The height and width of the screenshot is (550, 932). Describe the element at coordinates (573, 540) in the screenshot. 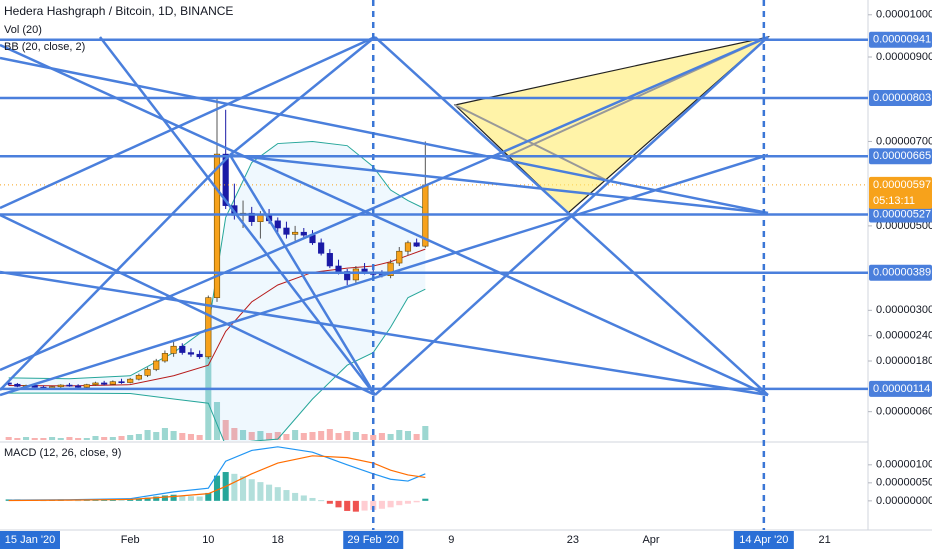

I see `x-tick-label: 23` at that location.